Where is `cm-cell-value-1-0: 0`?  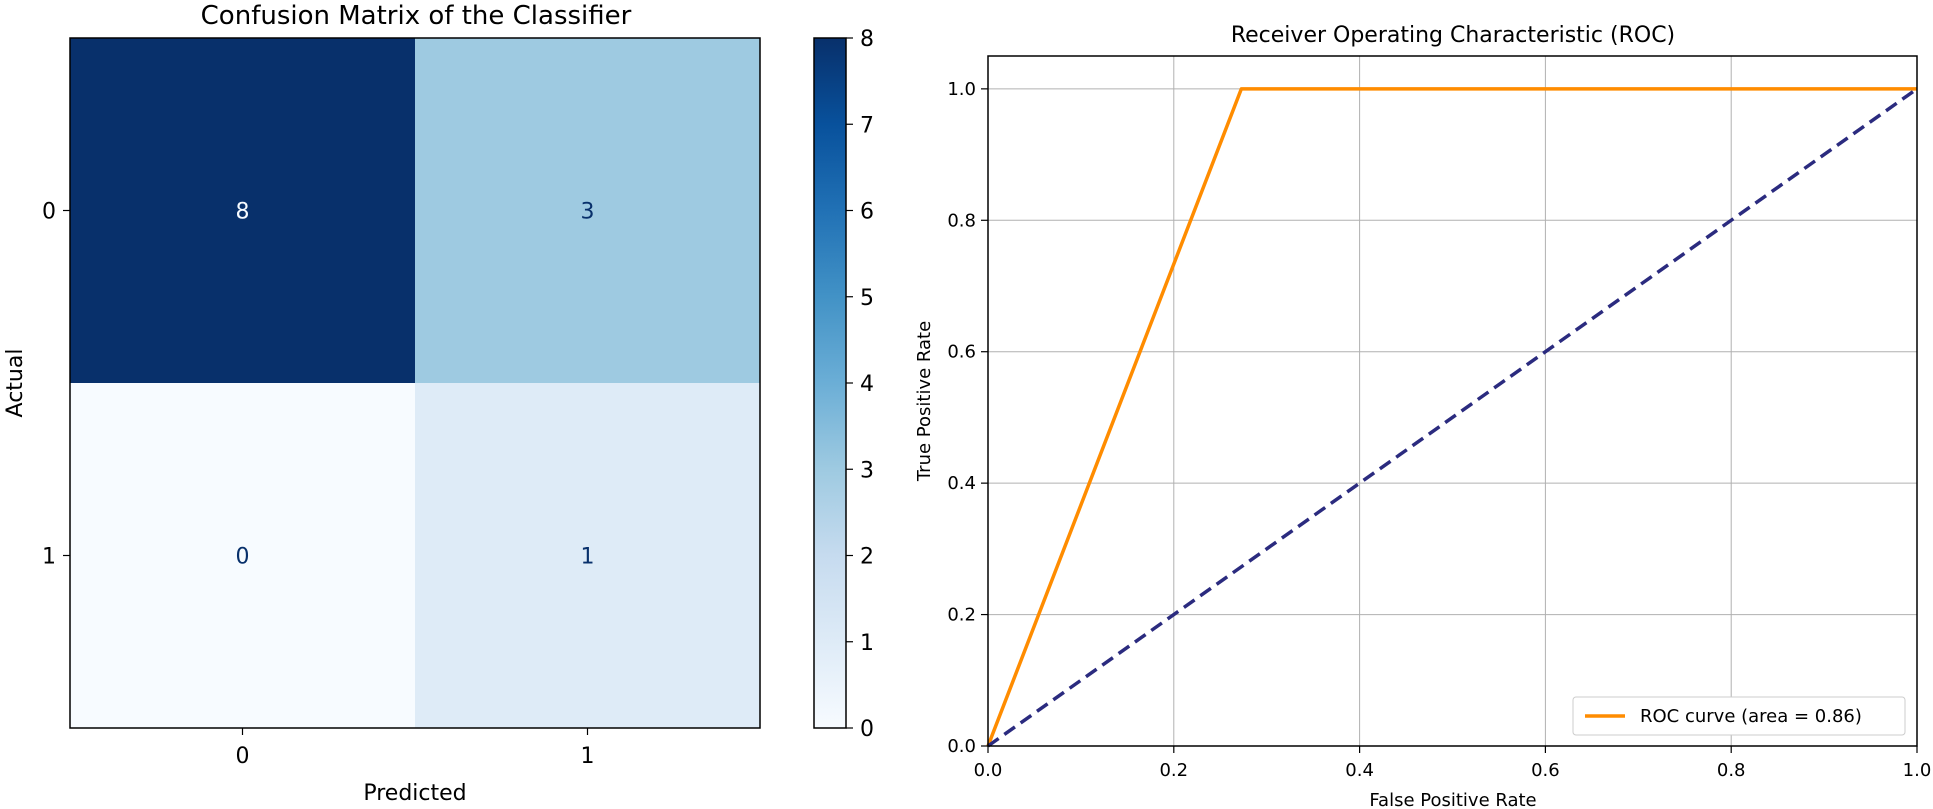 cm-cell-value-1-0: 0 is located at coordinates (243, 557).